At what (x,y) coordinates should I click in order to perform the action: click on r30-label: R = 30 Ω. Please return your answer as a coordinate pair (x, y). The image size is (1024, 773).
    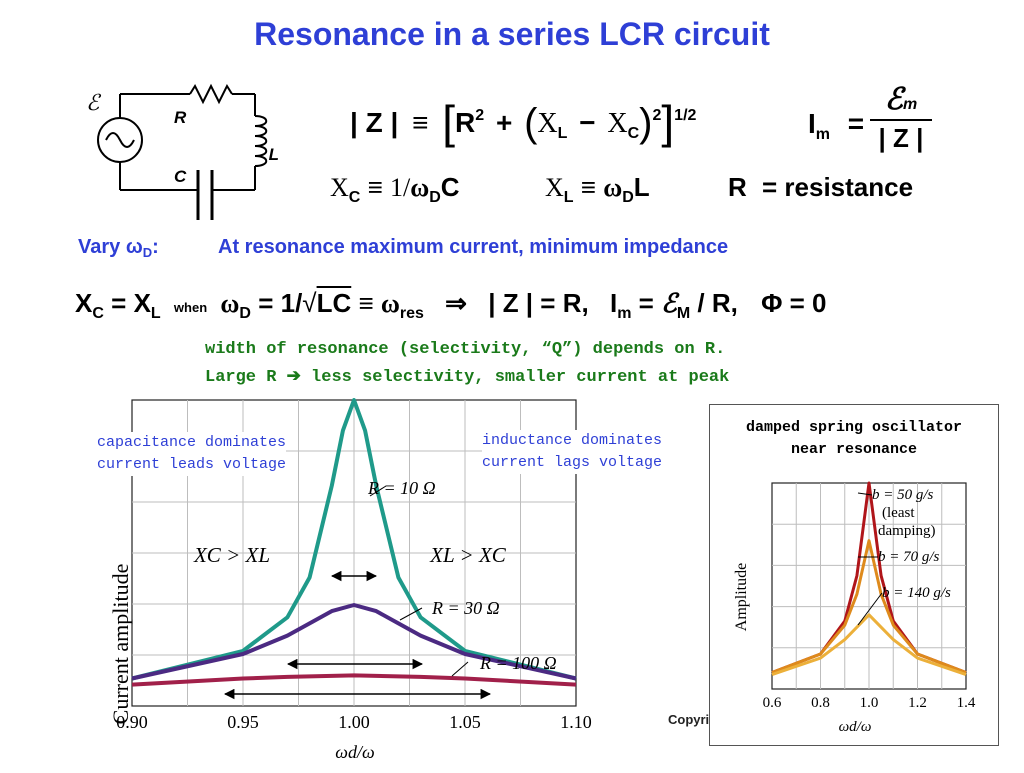
    Looking at the image, I should click on (465, 608).